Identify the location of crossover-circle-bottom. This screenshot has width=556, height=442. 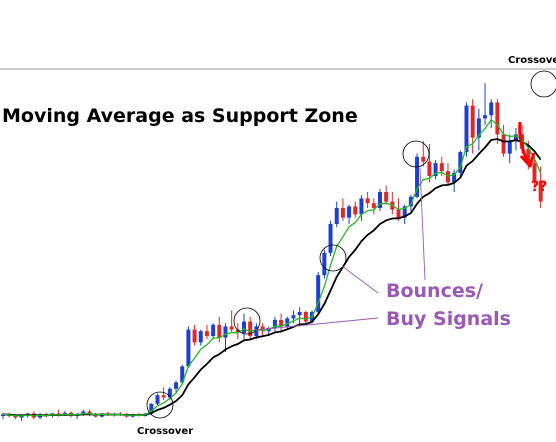
(160, 405).